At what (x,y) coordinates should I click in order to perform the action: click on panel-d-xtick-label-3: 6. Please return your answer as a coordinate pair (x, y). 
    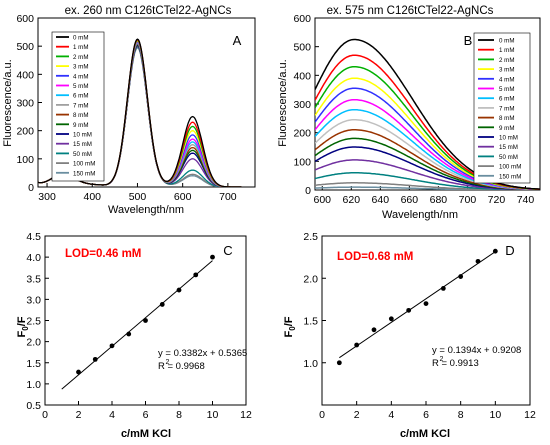
    Looking at the image, I should click on (426, 415).